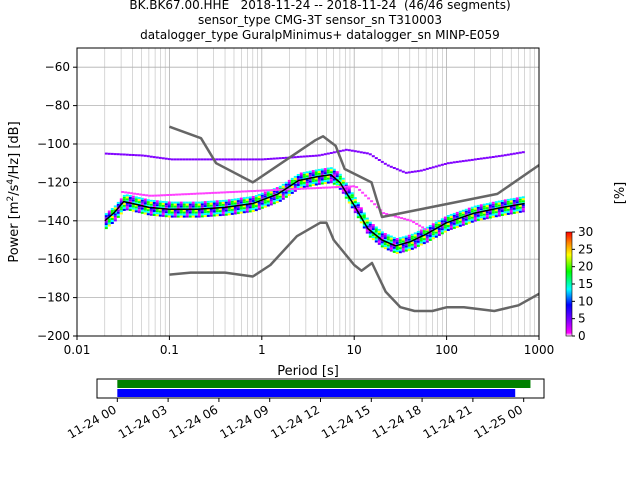 The image size is (640, 480). I want to click on timeline-bar-blue, so click(316, 393).